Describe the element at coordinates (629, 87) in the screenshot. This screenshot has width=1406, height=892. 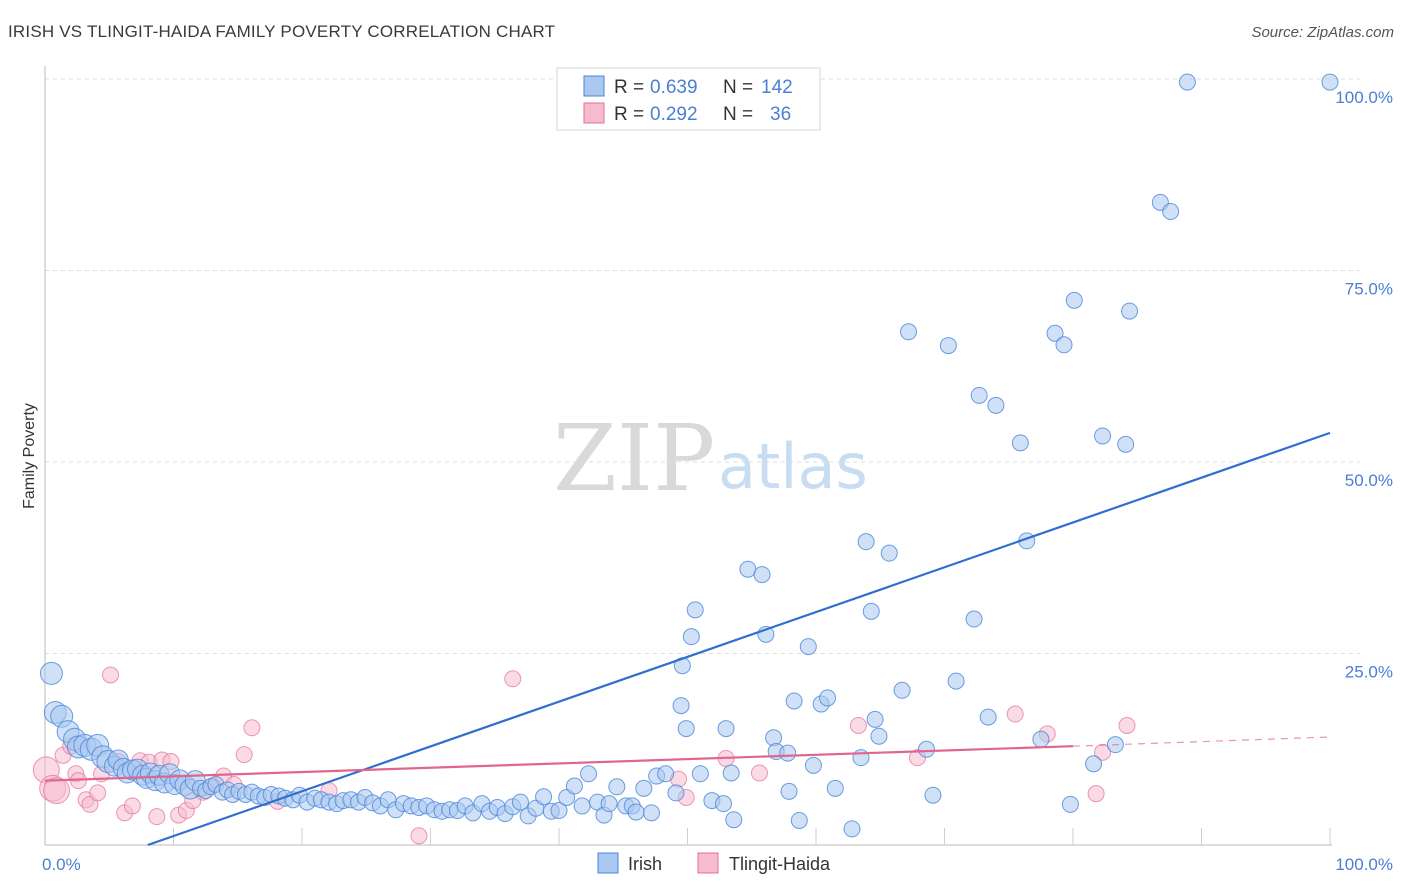
I see `irish-r-label: R =` at that location.